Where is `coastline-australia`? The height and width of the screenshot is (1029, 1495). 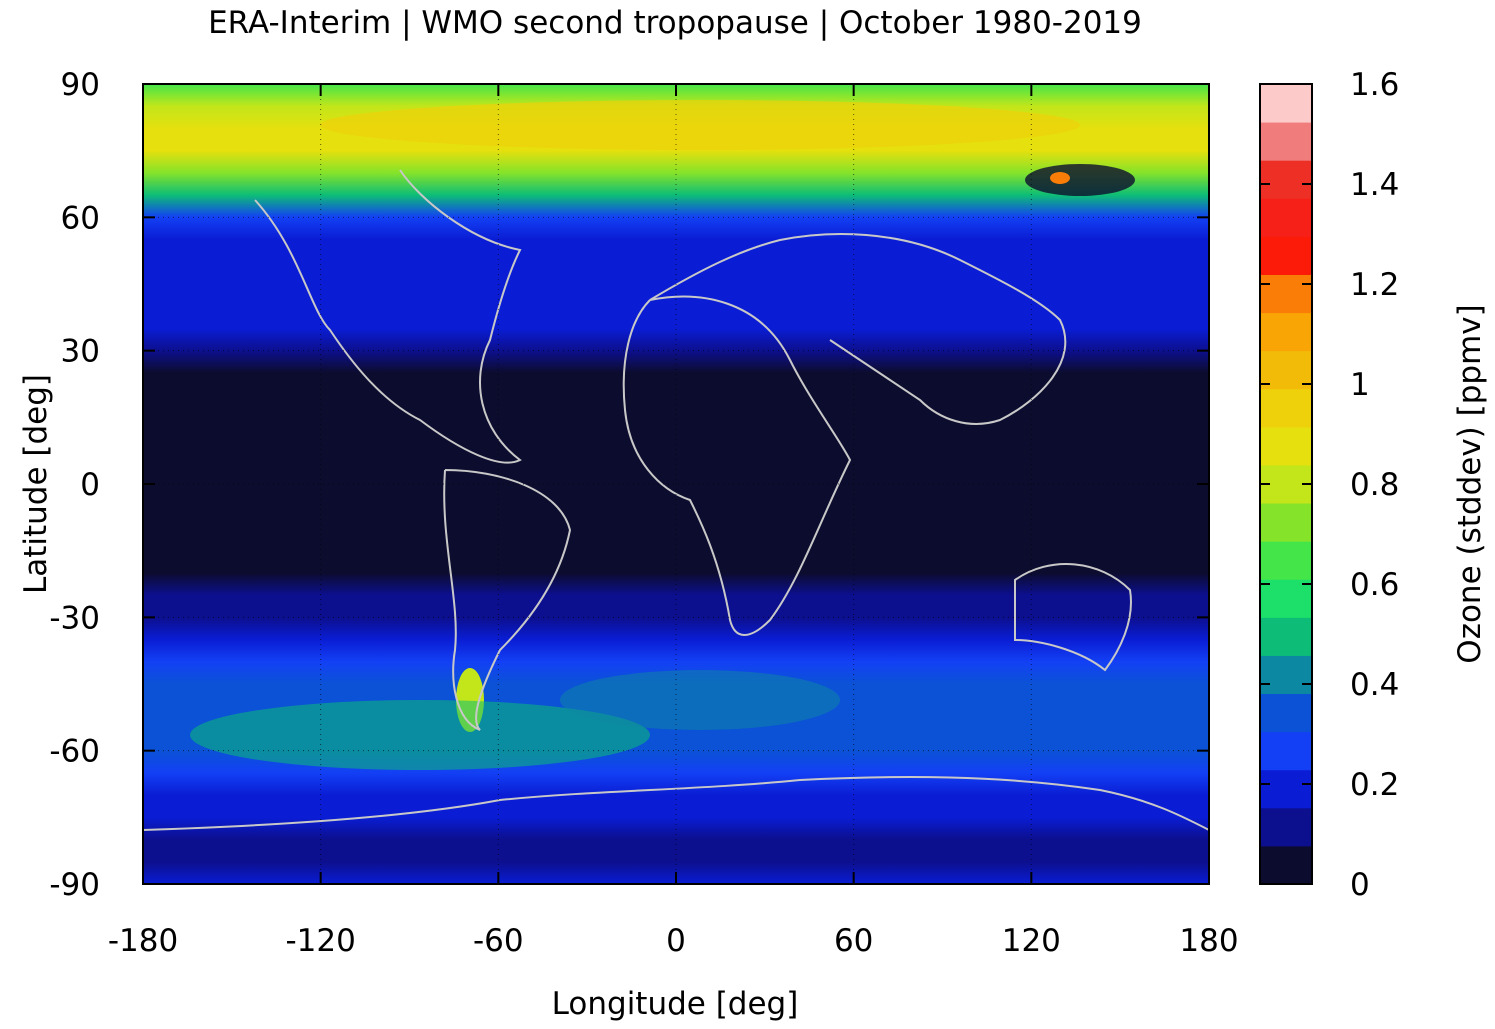
coastline-australia is located at coordinates (1073, 617).